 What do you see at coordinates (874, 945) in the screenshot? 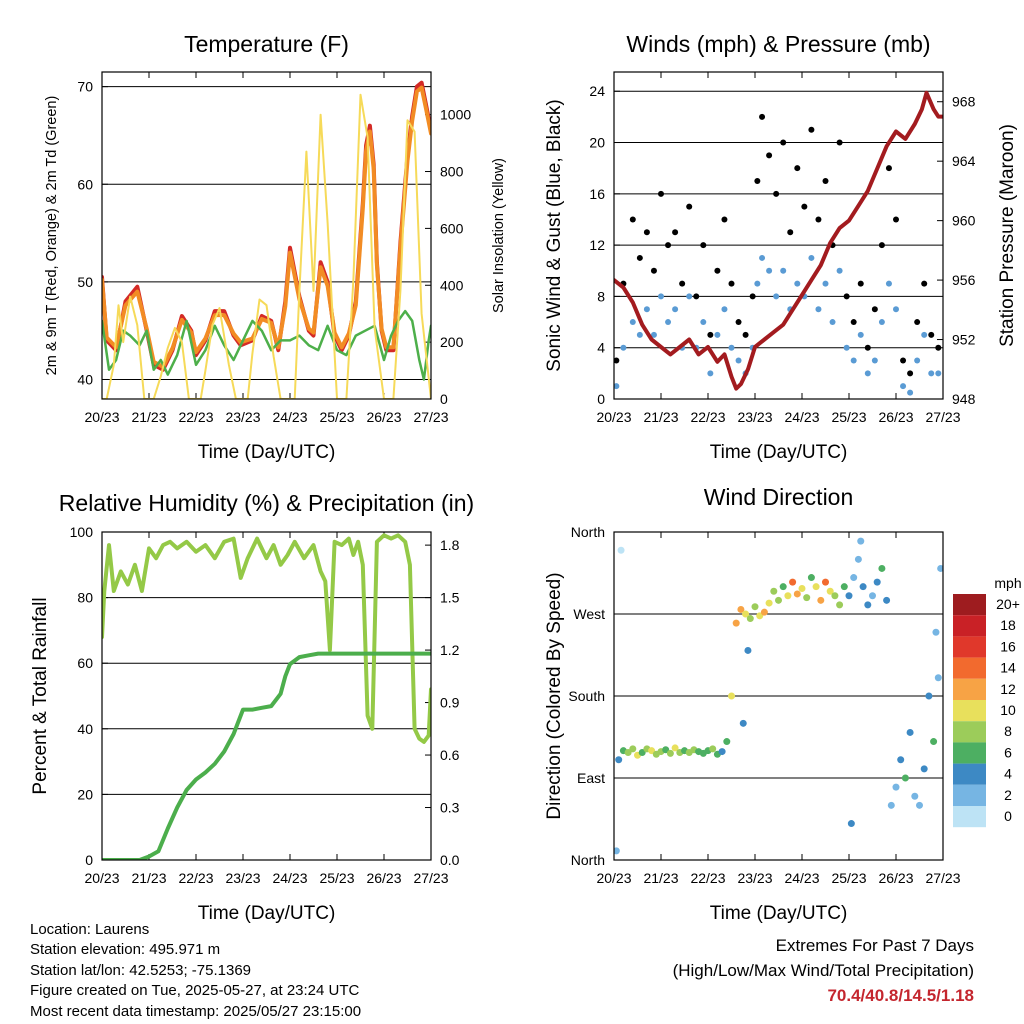
I see `extremes-title: Extremes For Past 7 Days` at bounding box center [874, 945].